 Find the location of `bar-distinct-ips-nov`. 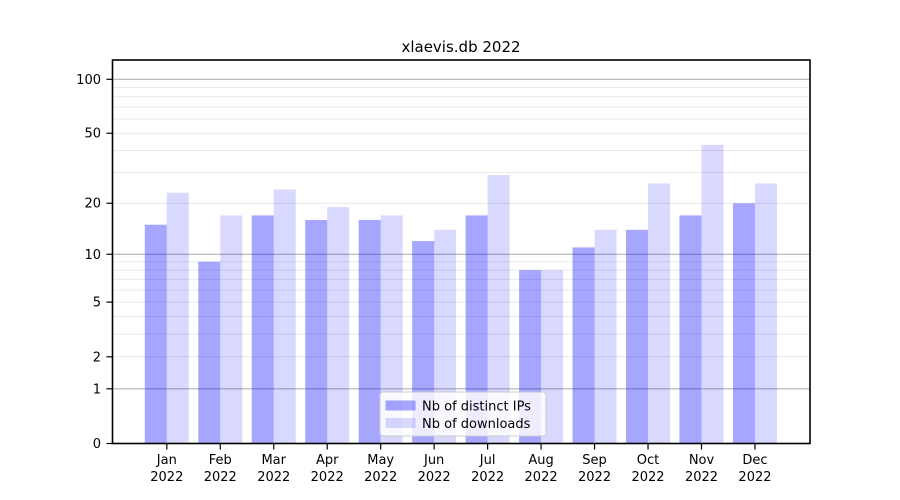

bar-distinct-ips-nov is located at coordinates (690, 329).